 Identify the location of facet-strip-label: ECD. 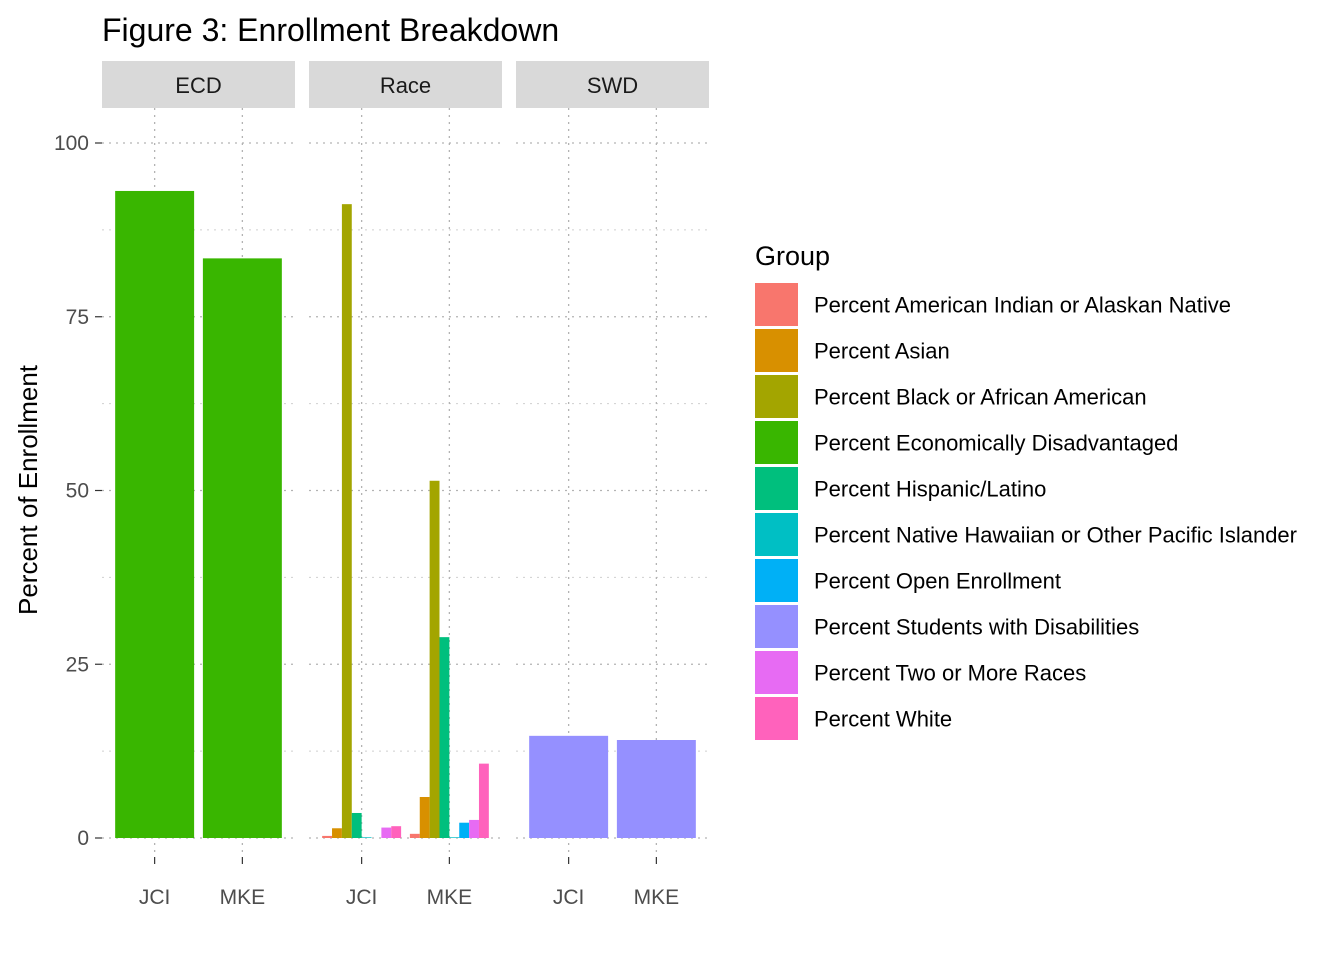
(198, 85).